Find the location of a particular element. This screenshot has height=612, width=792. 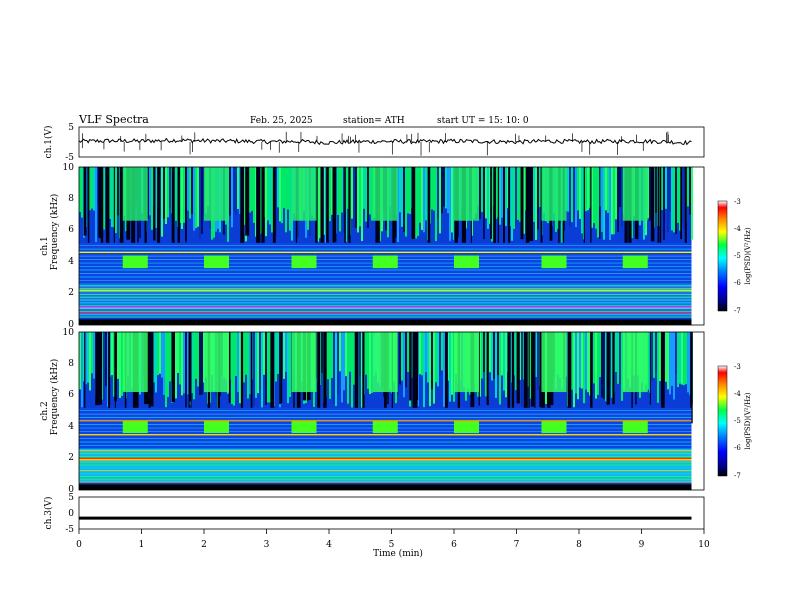

ch1-spec-ytick-8: 8 is located at coordinates (71, 199).